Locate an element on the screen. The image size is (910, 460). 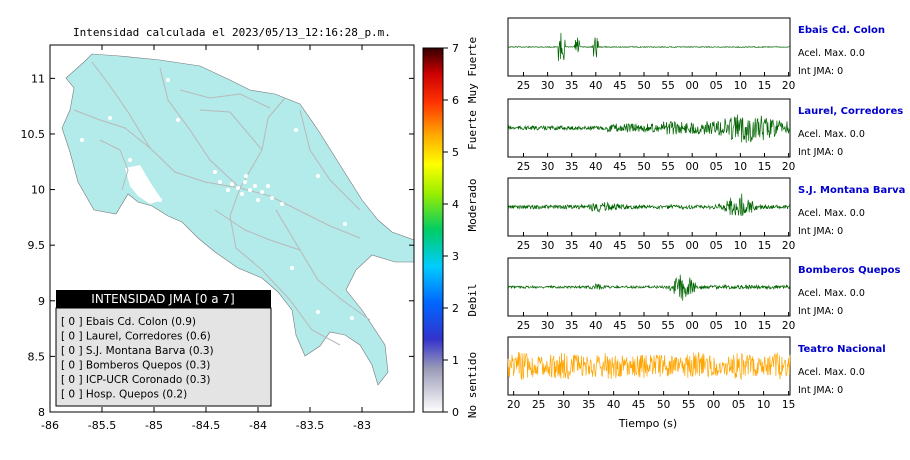
legend-item: [ 0 ] Laurel, Corredores (0.6) is located at coordinates (136, 337).